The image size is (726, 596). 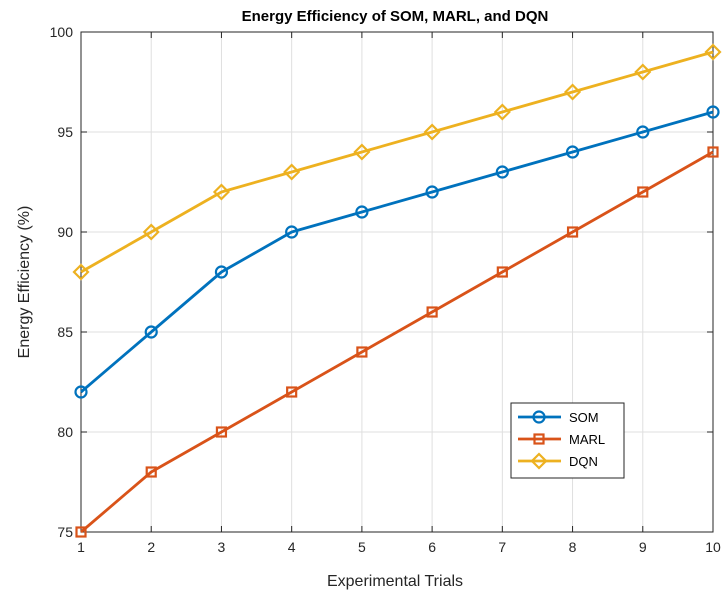 I want to click on legend-marker-dqn, so click(x=539, y=461).